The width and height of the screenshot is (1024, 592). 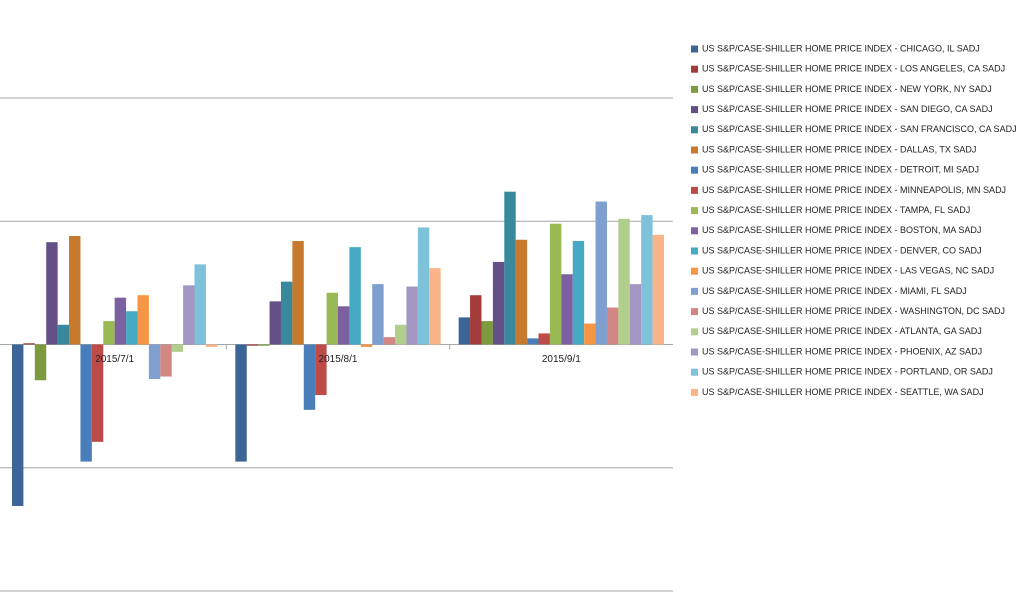 I want to click on x-tick-label: 2015/7/1, so click(x=114, y=359).